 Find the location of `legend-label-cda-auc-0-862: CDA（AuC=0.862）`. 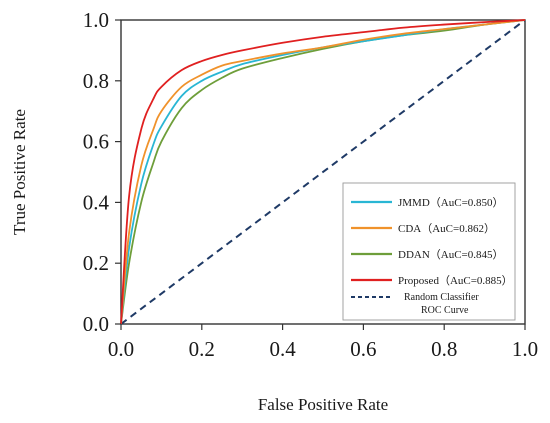

legend-label-cda-auc-0-862: CDA（AuC=0.862） is located at coordinates (446, 228).